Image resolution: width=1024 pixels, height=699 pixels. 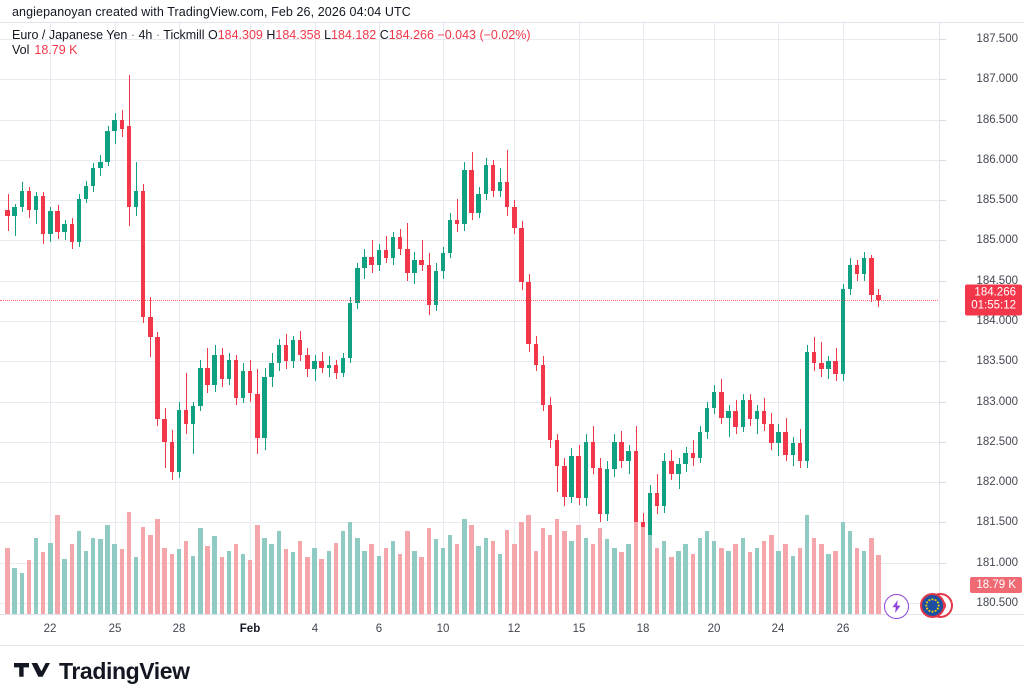 What do you see at coordinates (993, 300) in the screenshot?
I see `current-price-badge: 184.266 01:55:12` at bounding box center [993, 300].